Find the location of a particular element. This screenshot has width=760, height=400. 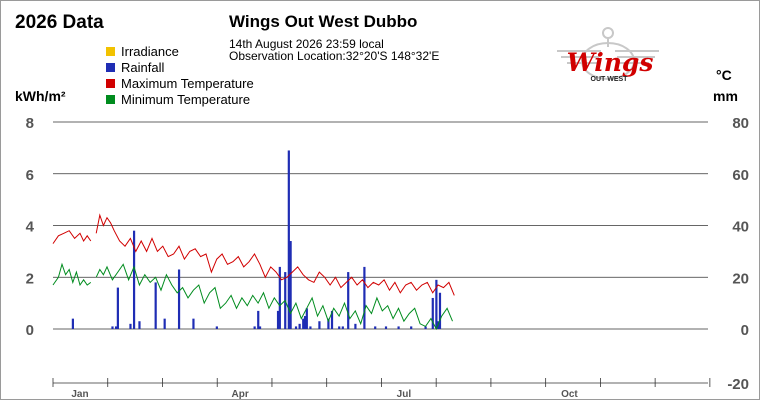

legend-swatch-min-temp is located at coordinates (110, 99).